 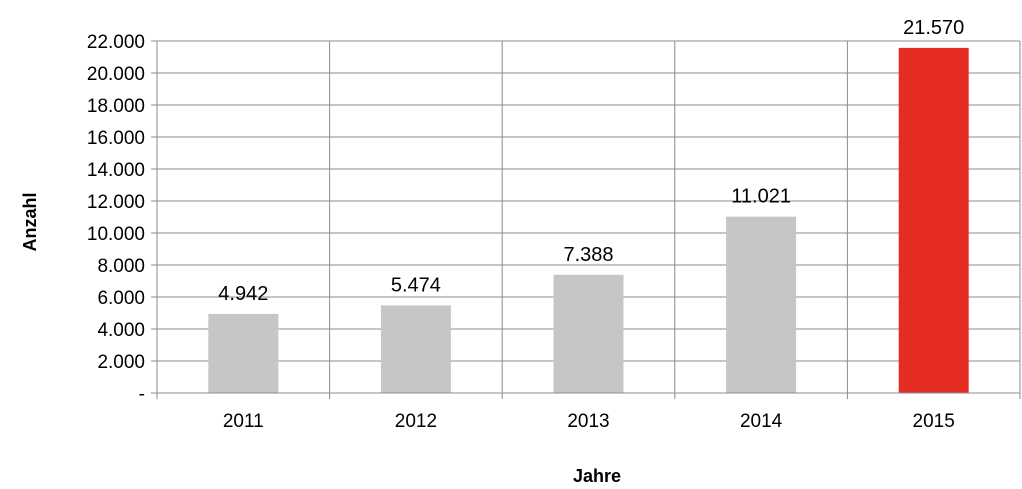 What do you see at coordinates (588, 255) in the screenshot?
I see `data-label: 7.388` at bounding box center [588, 255].